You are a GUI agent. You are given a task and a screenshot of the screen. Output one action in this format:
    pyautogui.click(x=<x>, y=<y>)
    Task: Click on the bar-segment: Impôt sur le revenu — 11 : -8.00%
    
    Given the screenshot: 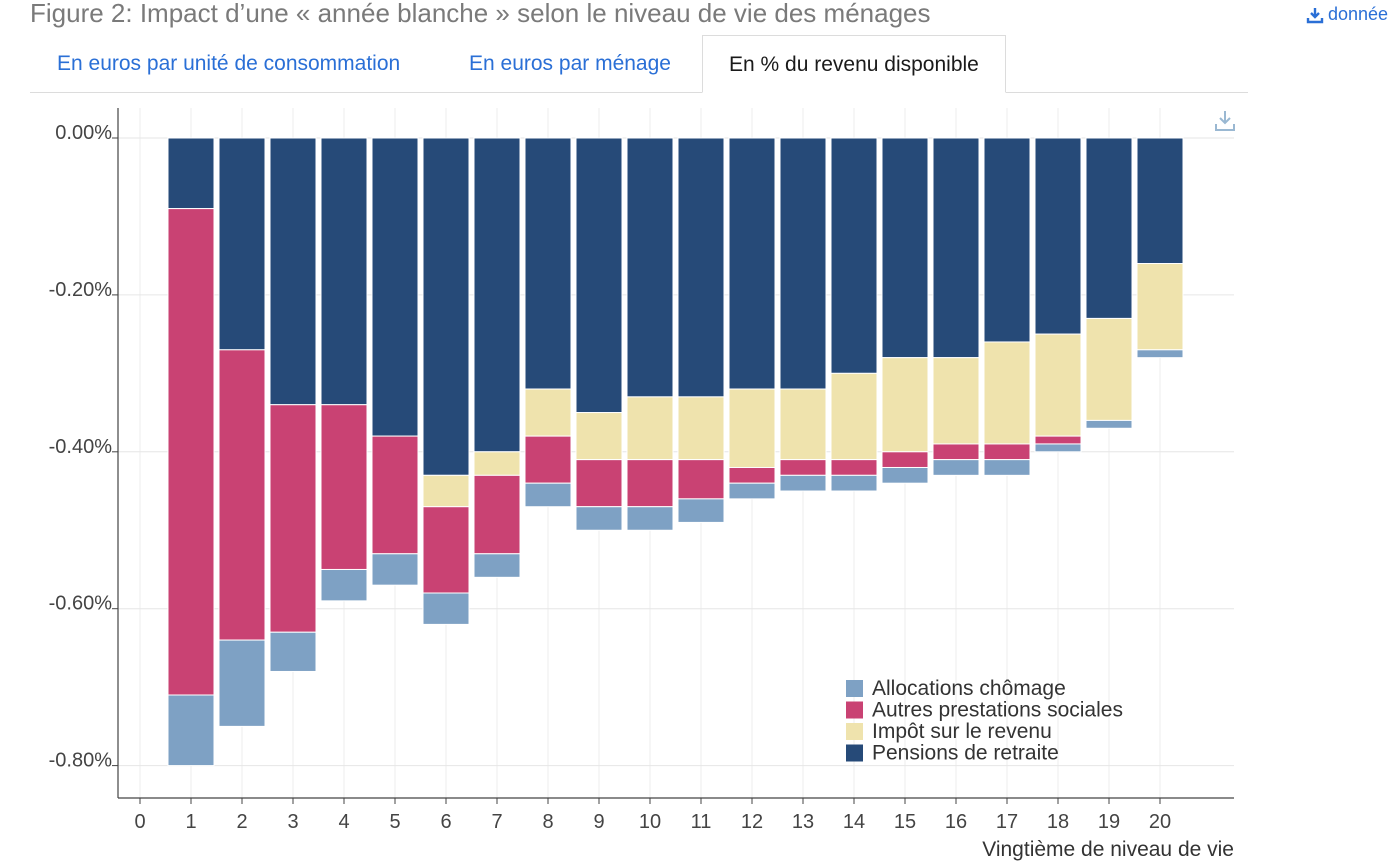 What is the action you would take?
    pyautogui.click(x=701, y=428)
    